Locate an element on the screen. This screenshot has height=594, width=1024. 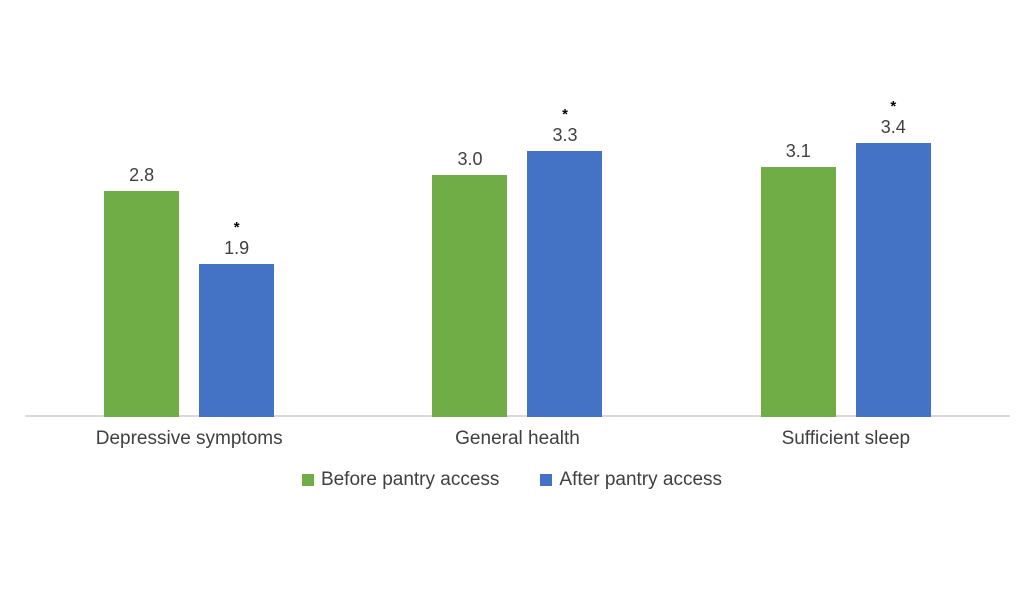
bar-column: 3.1 is located at coordinates (798, 278).